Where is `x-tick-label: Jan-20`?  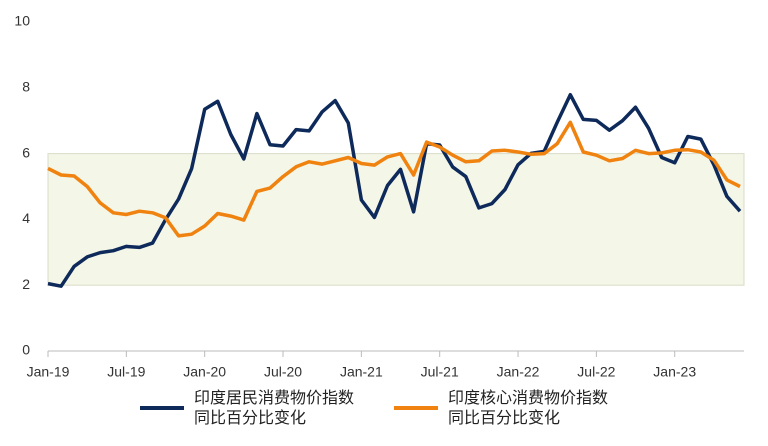 x-tick-label: Jan-20 is located at coordinates (204, 372).